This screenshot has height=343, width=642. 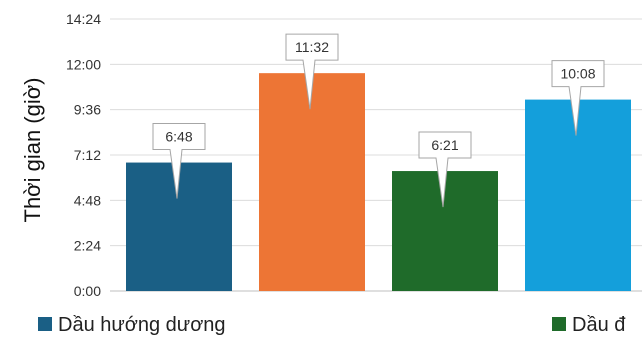 I want to click on y-tick-labels: 0:00 2:24 4:48 7:12 9:36 12:00 14:24, so click(x=83, y=155).